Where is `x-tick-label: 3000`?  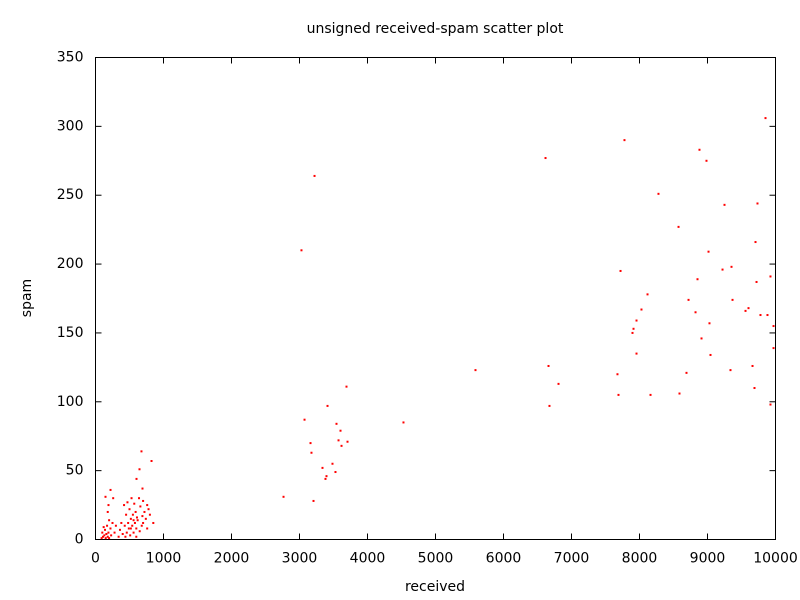
x-tick-label: 3000 is located at coordinates (300, 559).